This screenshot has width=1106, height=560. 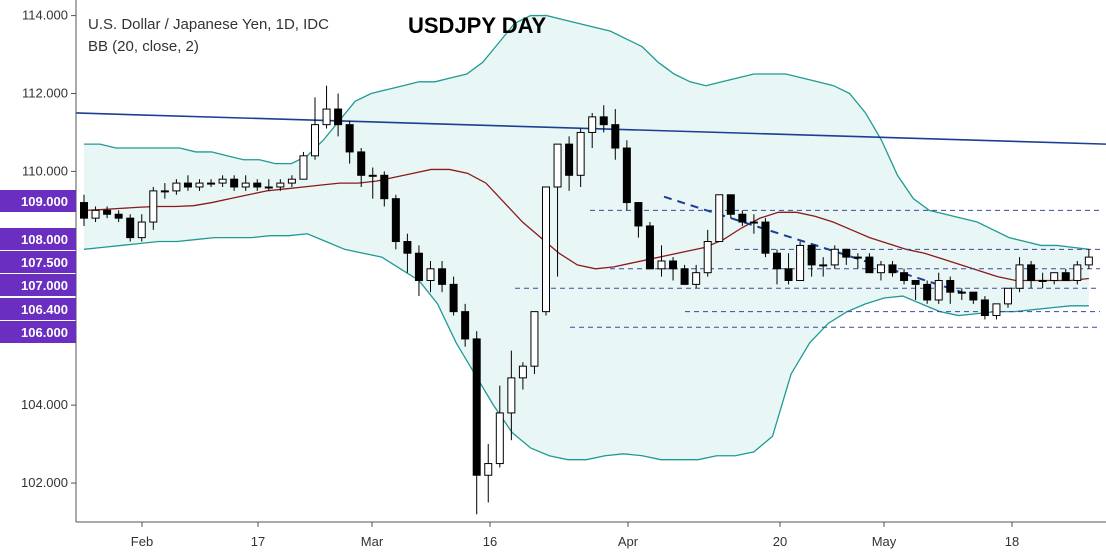 I want to click on x-tick-label: Apr, so click(x=628, y=541).